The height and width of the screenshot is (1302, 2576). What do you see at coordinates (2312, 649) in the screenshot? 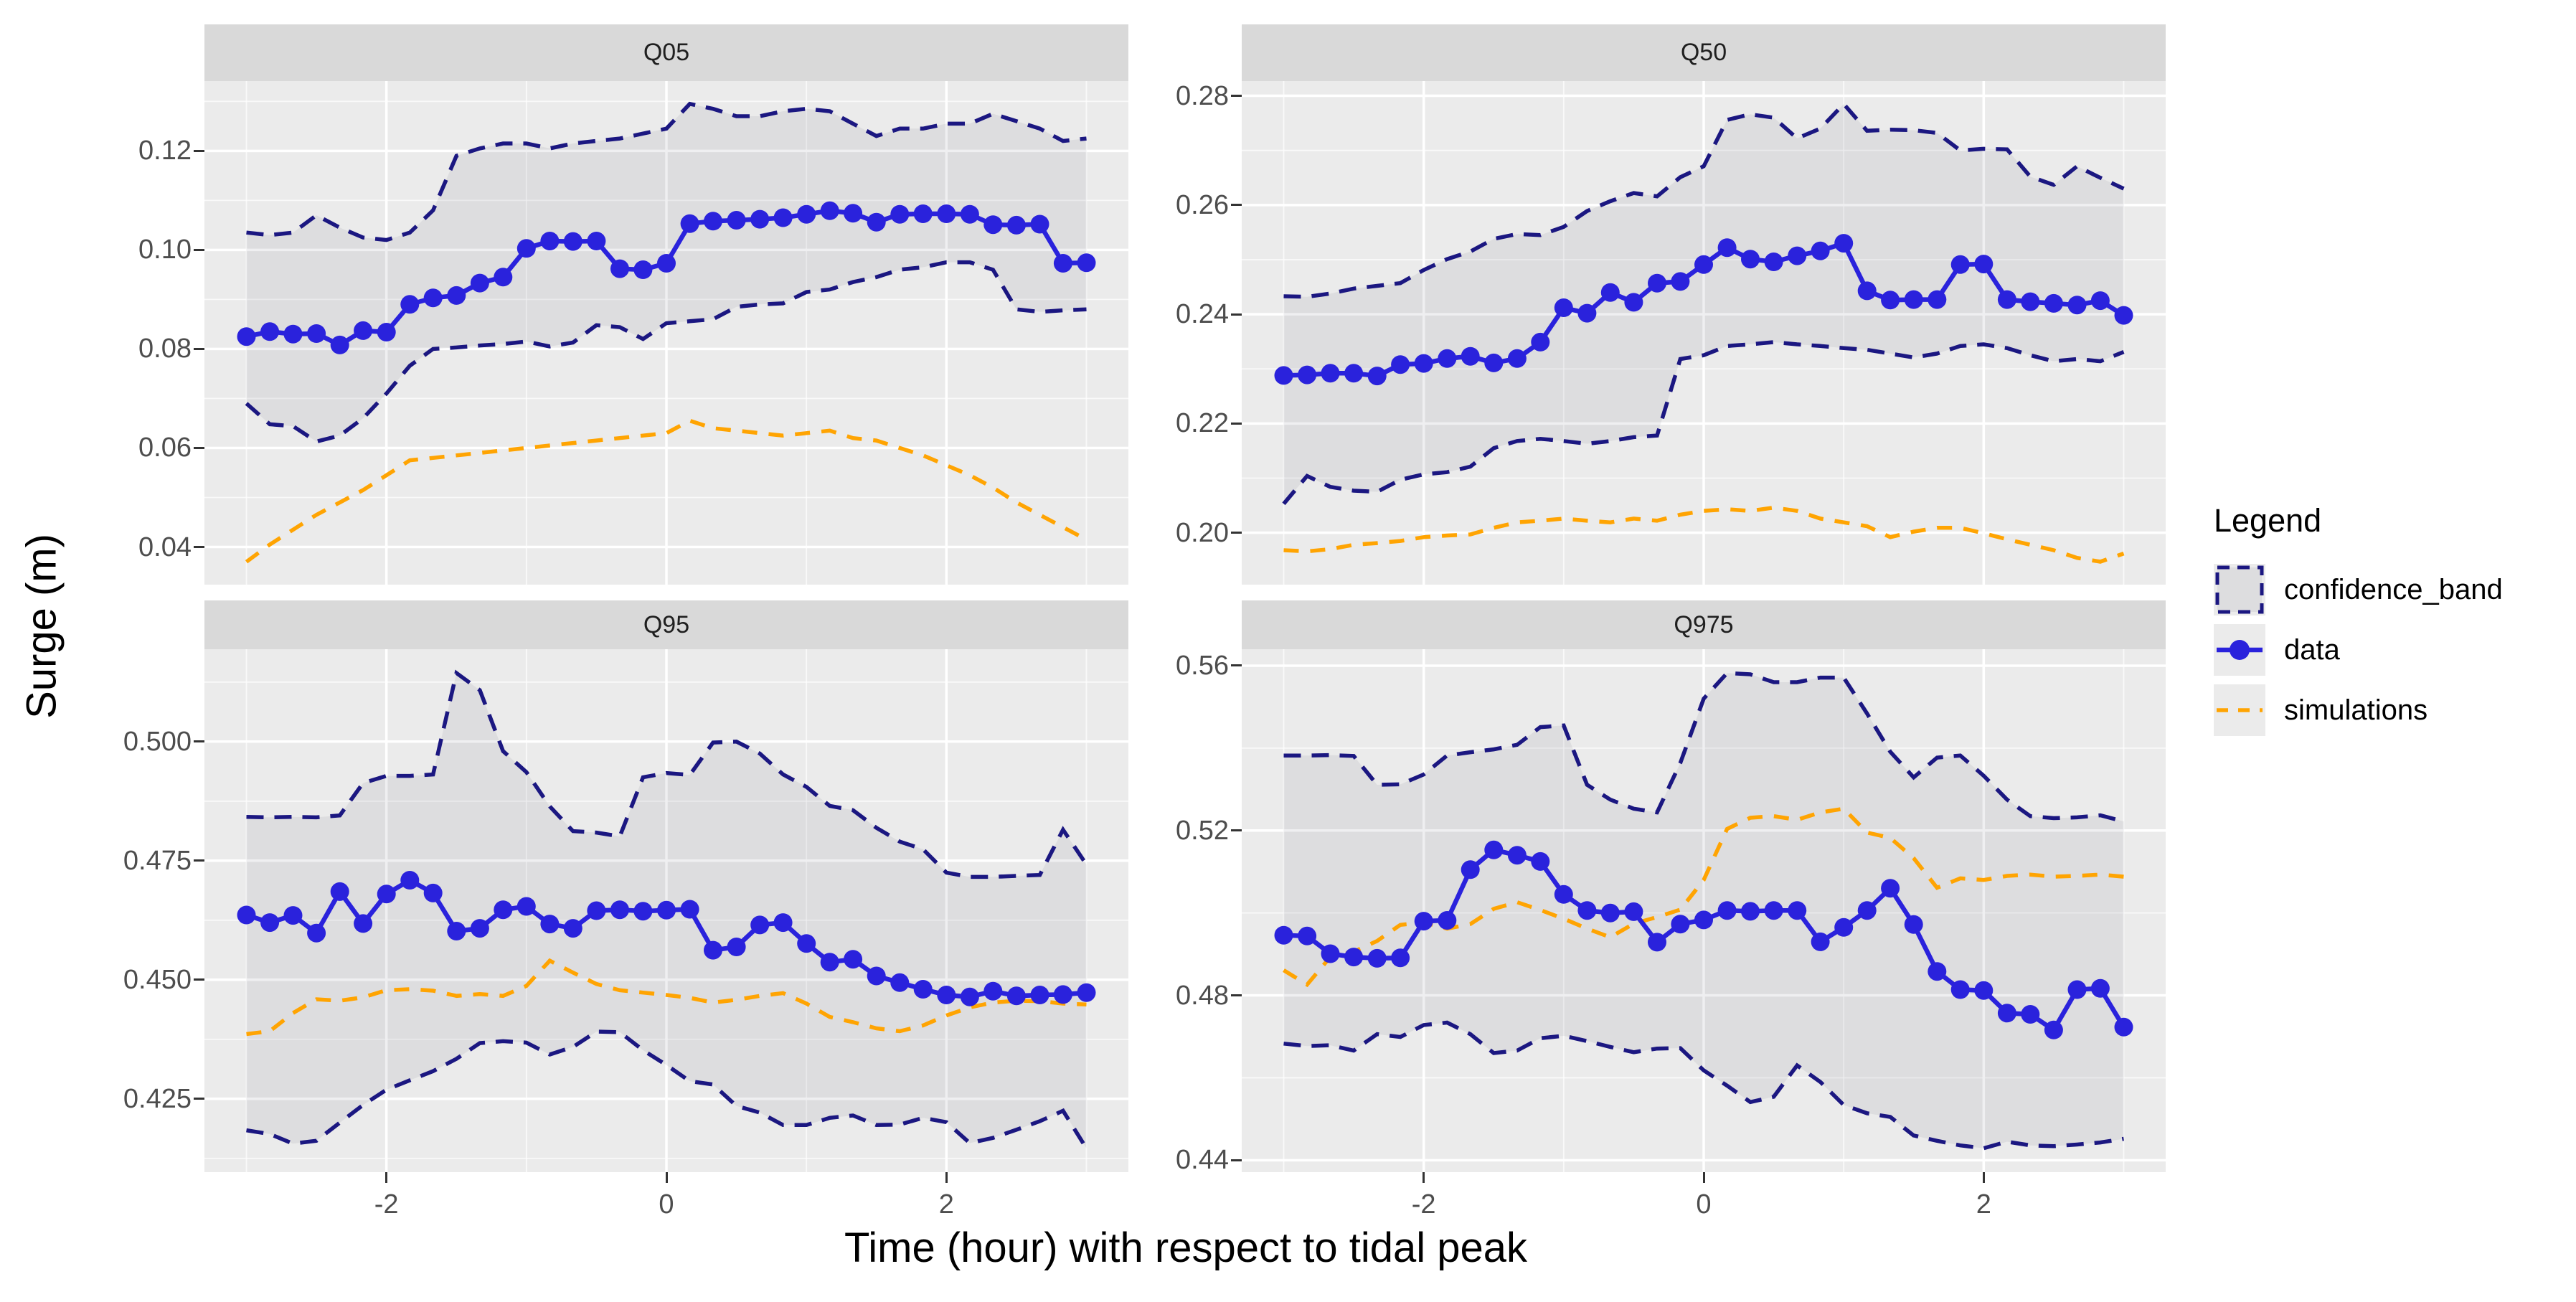
I see `legend-item-label: data` at bounding box center [2312, 649].